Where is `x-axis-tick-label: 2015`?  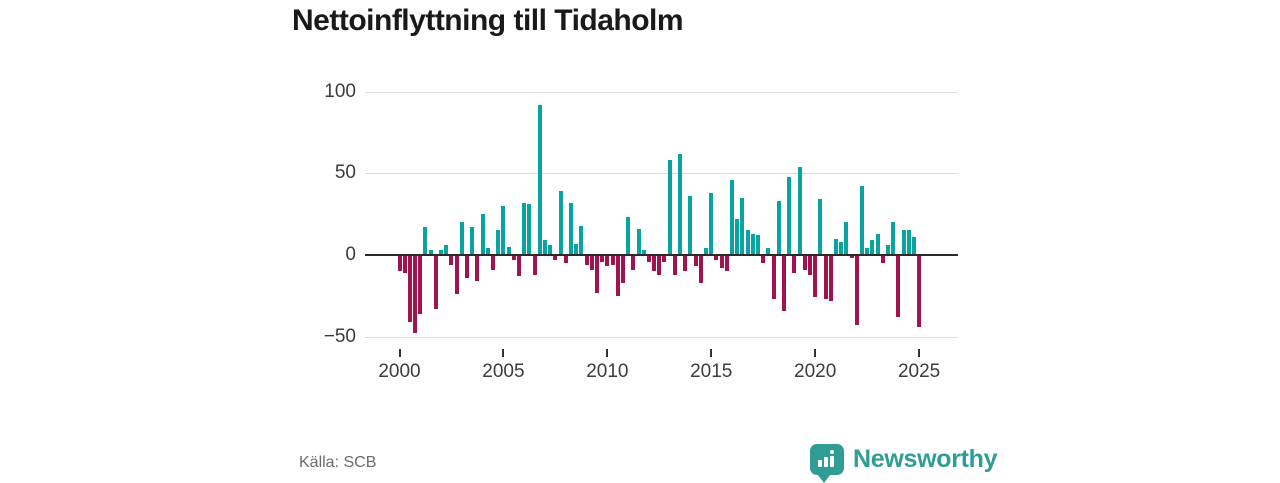
x-axis-tick-label: 2015 is located at coordinates (711, 371).